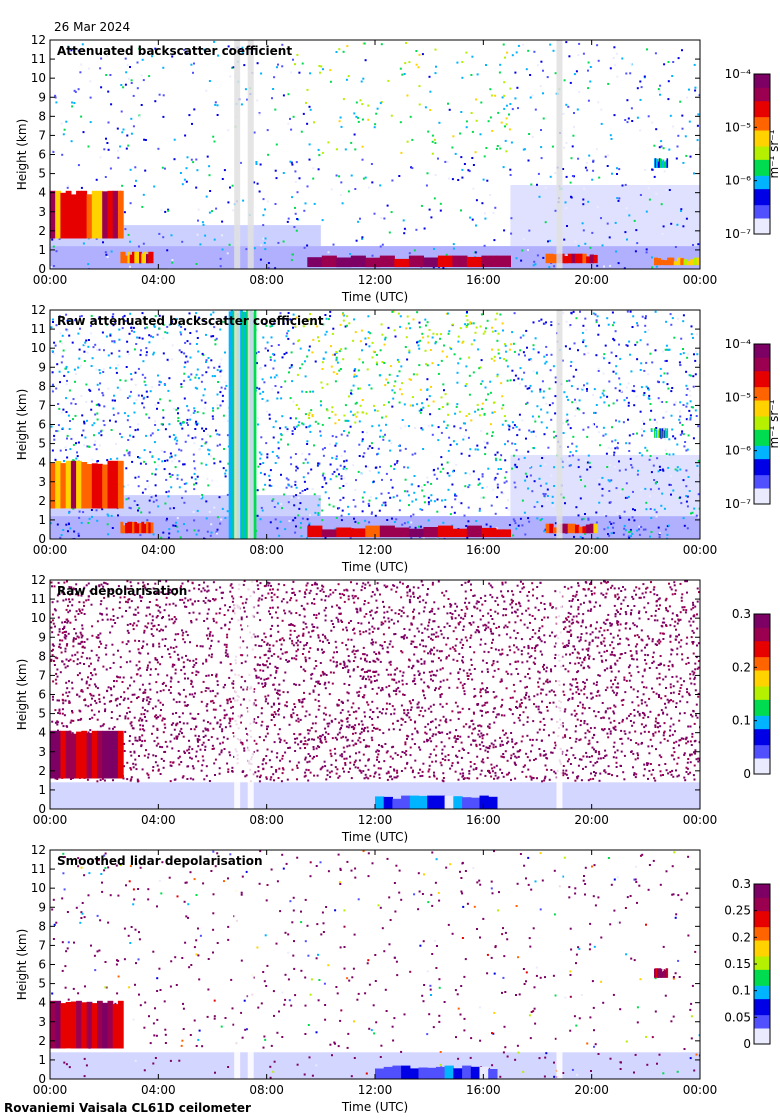 Image resolution: width=780 pixels, height=1120 pixels. I want to click on panel-title: Raw depolarisation, so click(122, 591).